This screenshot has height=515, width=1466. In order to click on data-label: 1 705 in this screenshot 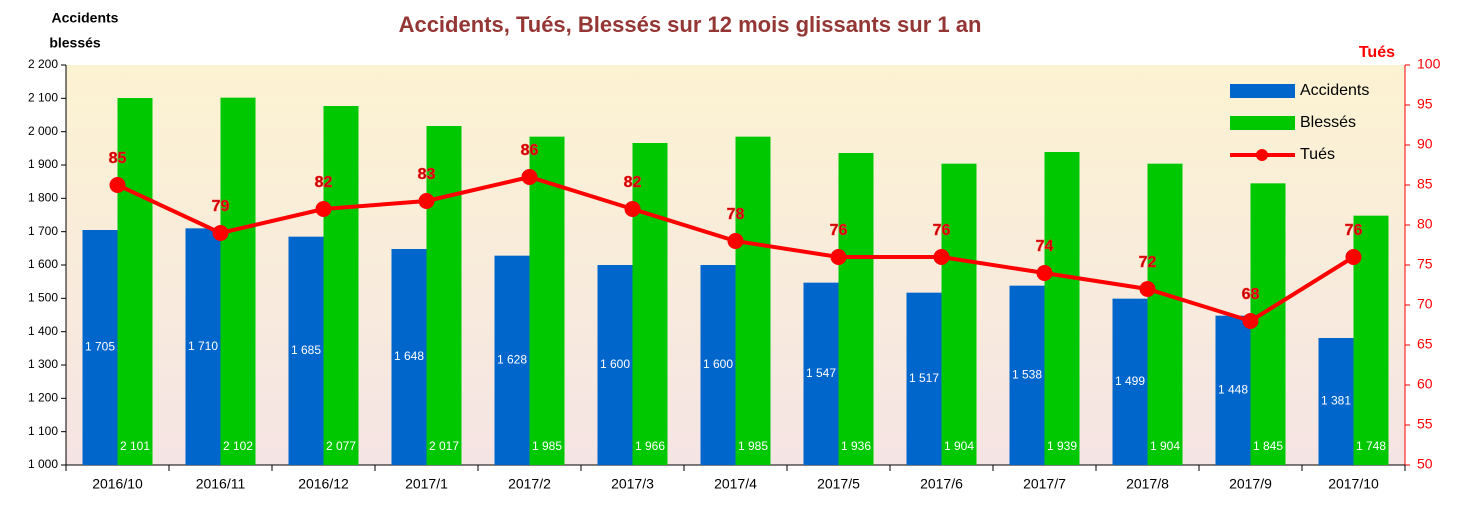, I will do `click(100, 347)`.